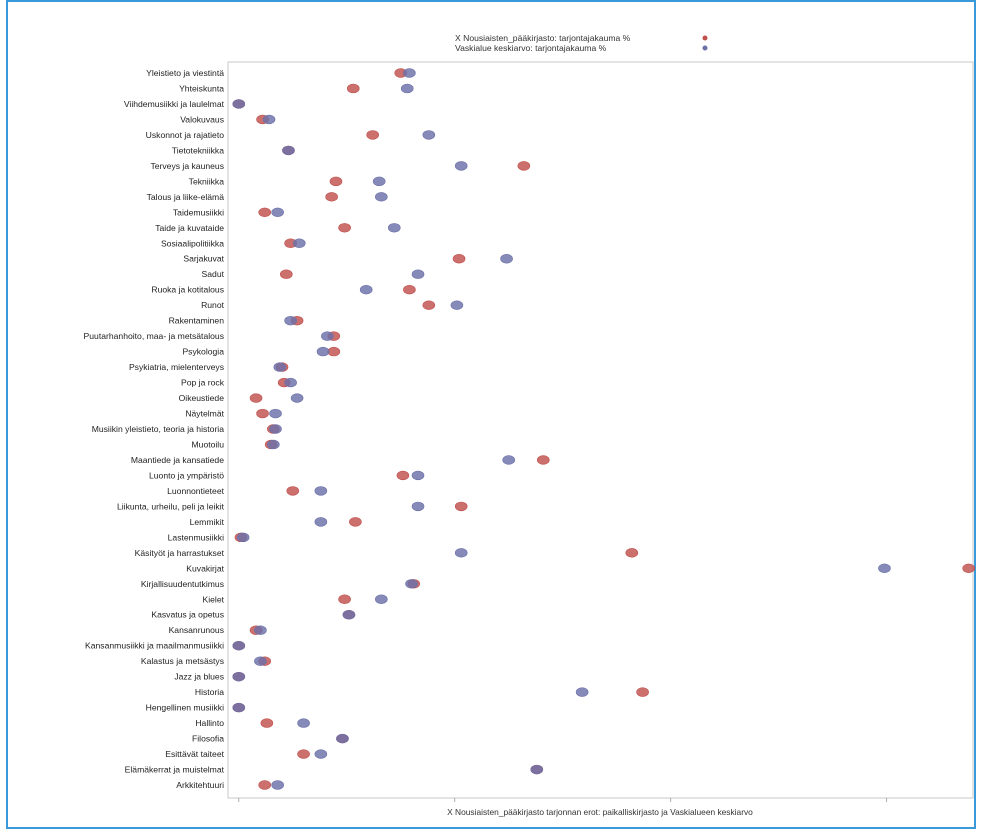 This screenshot has width=982, height=835. I want to click on category-label: Luonto ja ympäristö, so click(186, 475).